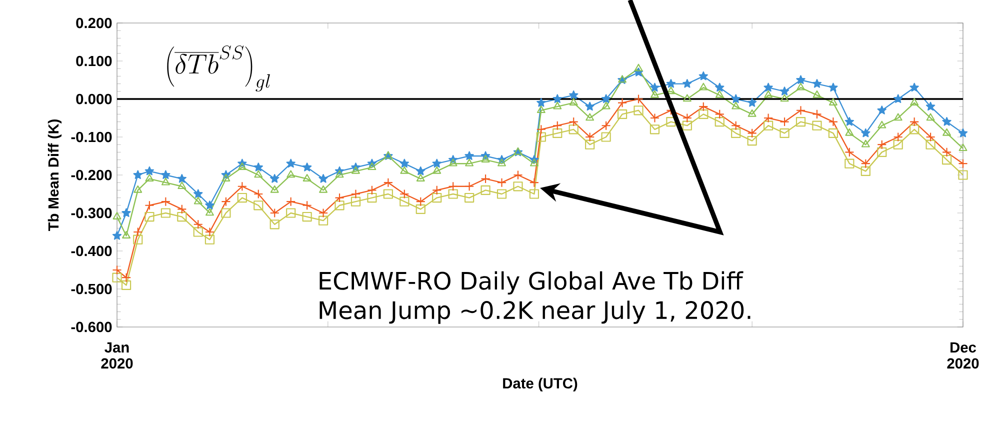 The width and height of the screenshot is (989, 423). I want to click on x-tick-label: Dec 2020, so click(963, 355).